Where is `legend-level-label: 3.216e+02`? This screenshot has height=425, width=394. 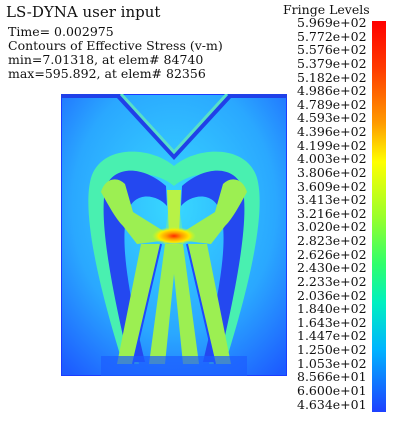
legend-level-label: 3.216e+02 is located at coordinates (332, 213).